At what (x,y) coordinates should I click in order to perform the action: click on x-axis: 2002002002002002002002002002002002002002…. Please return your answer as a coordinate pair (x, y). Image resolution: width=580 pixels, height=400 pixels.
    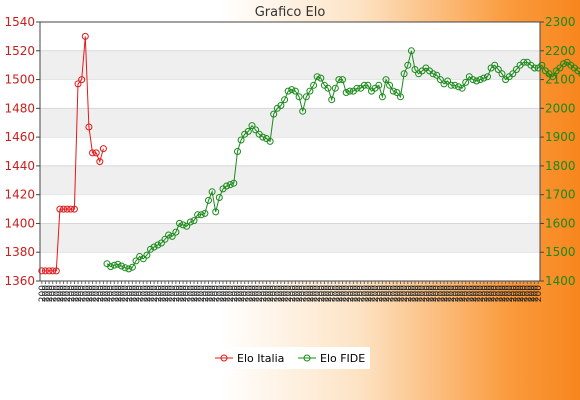
    Looking at the image, I should click on (291, 291).